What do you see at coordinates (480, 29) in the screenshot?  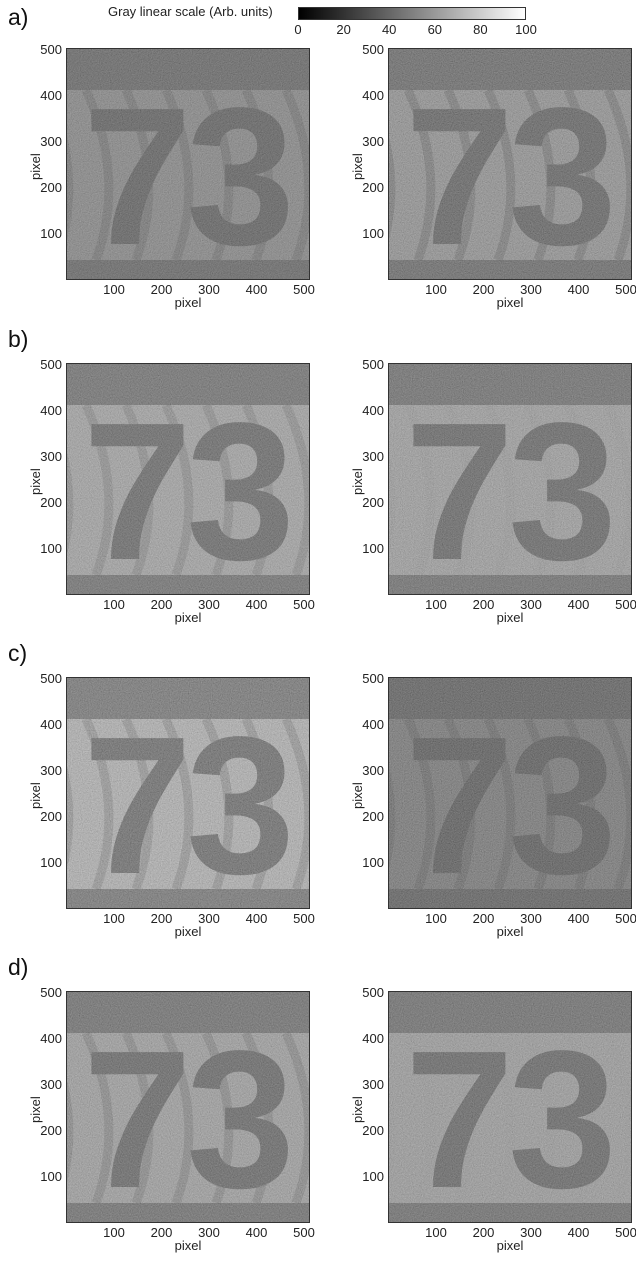 I see `colorbar-tick: 80` at bounding box center [480, 29].